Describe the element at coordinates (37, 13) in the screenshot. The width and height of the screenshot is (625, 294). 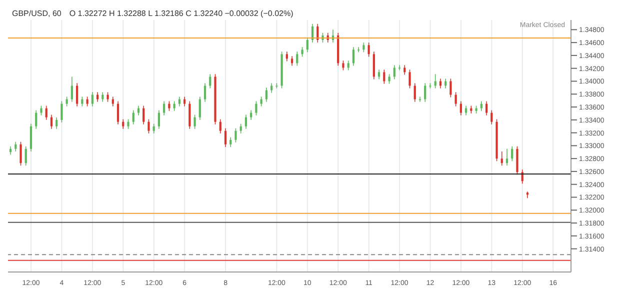
I see `chart-title: GBP/USD, 60` at that location.